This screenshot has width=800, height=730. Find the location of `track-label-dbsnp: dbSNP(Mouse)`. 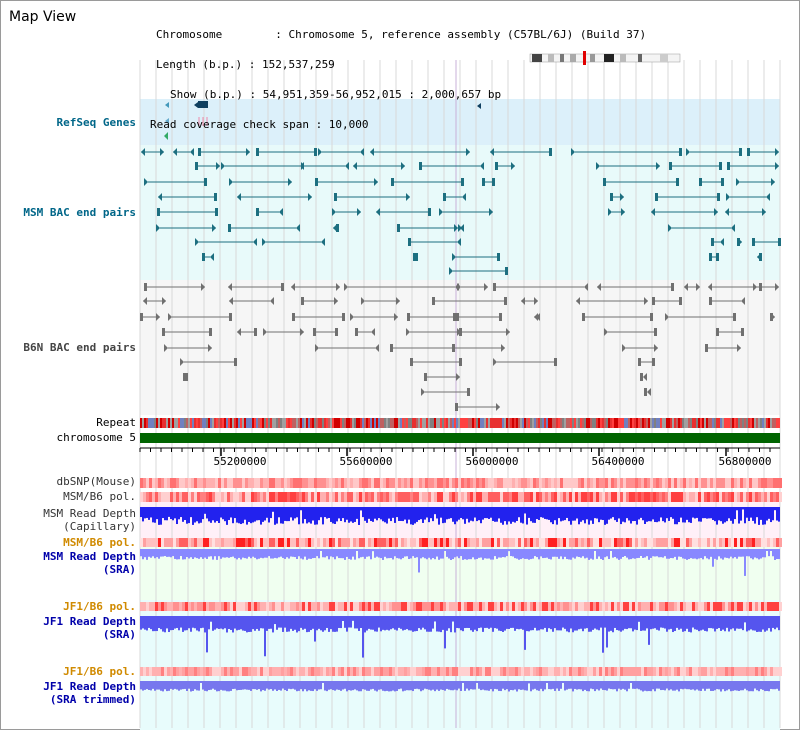

track-label-dbsnp: dbSNP(Mouse) is located at coordinates (96, 481).